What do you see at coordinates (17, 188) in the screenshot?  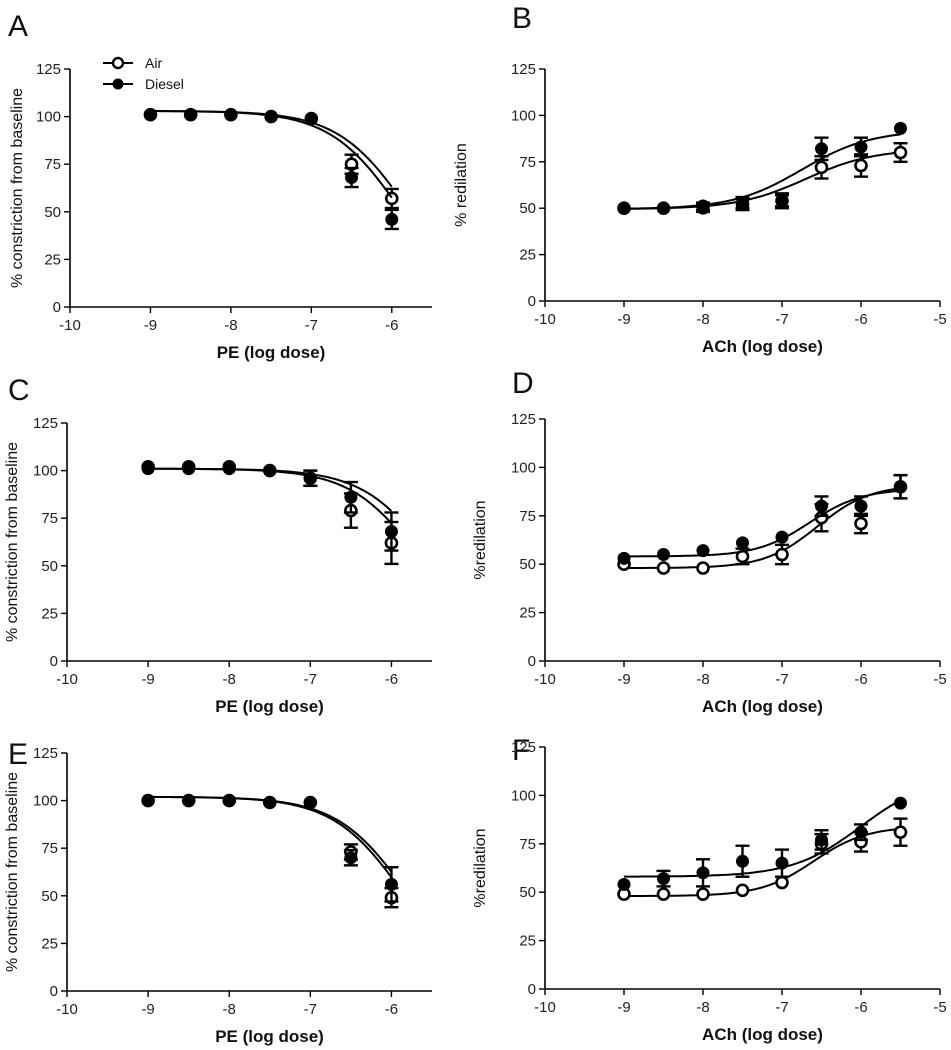 I see `y-axis-title: % constriction from baseline` at bounding box center [17, 188].